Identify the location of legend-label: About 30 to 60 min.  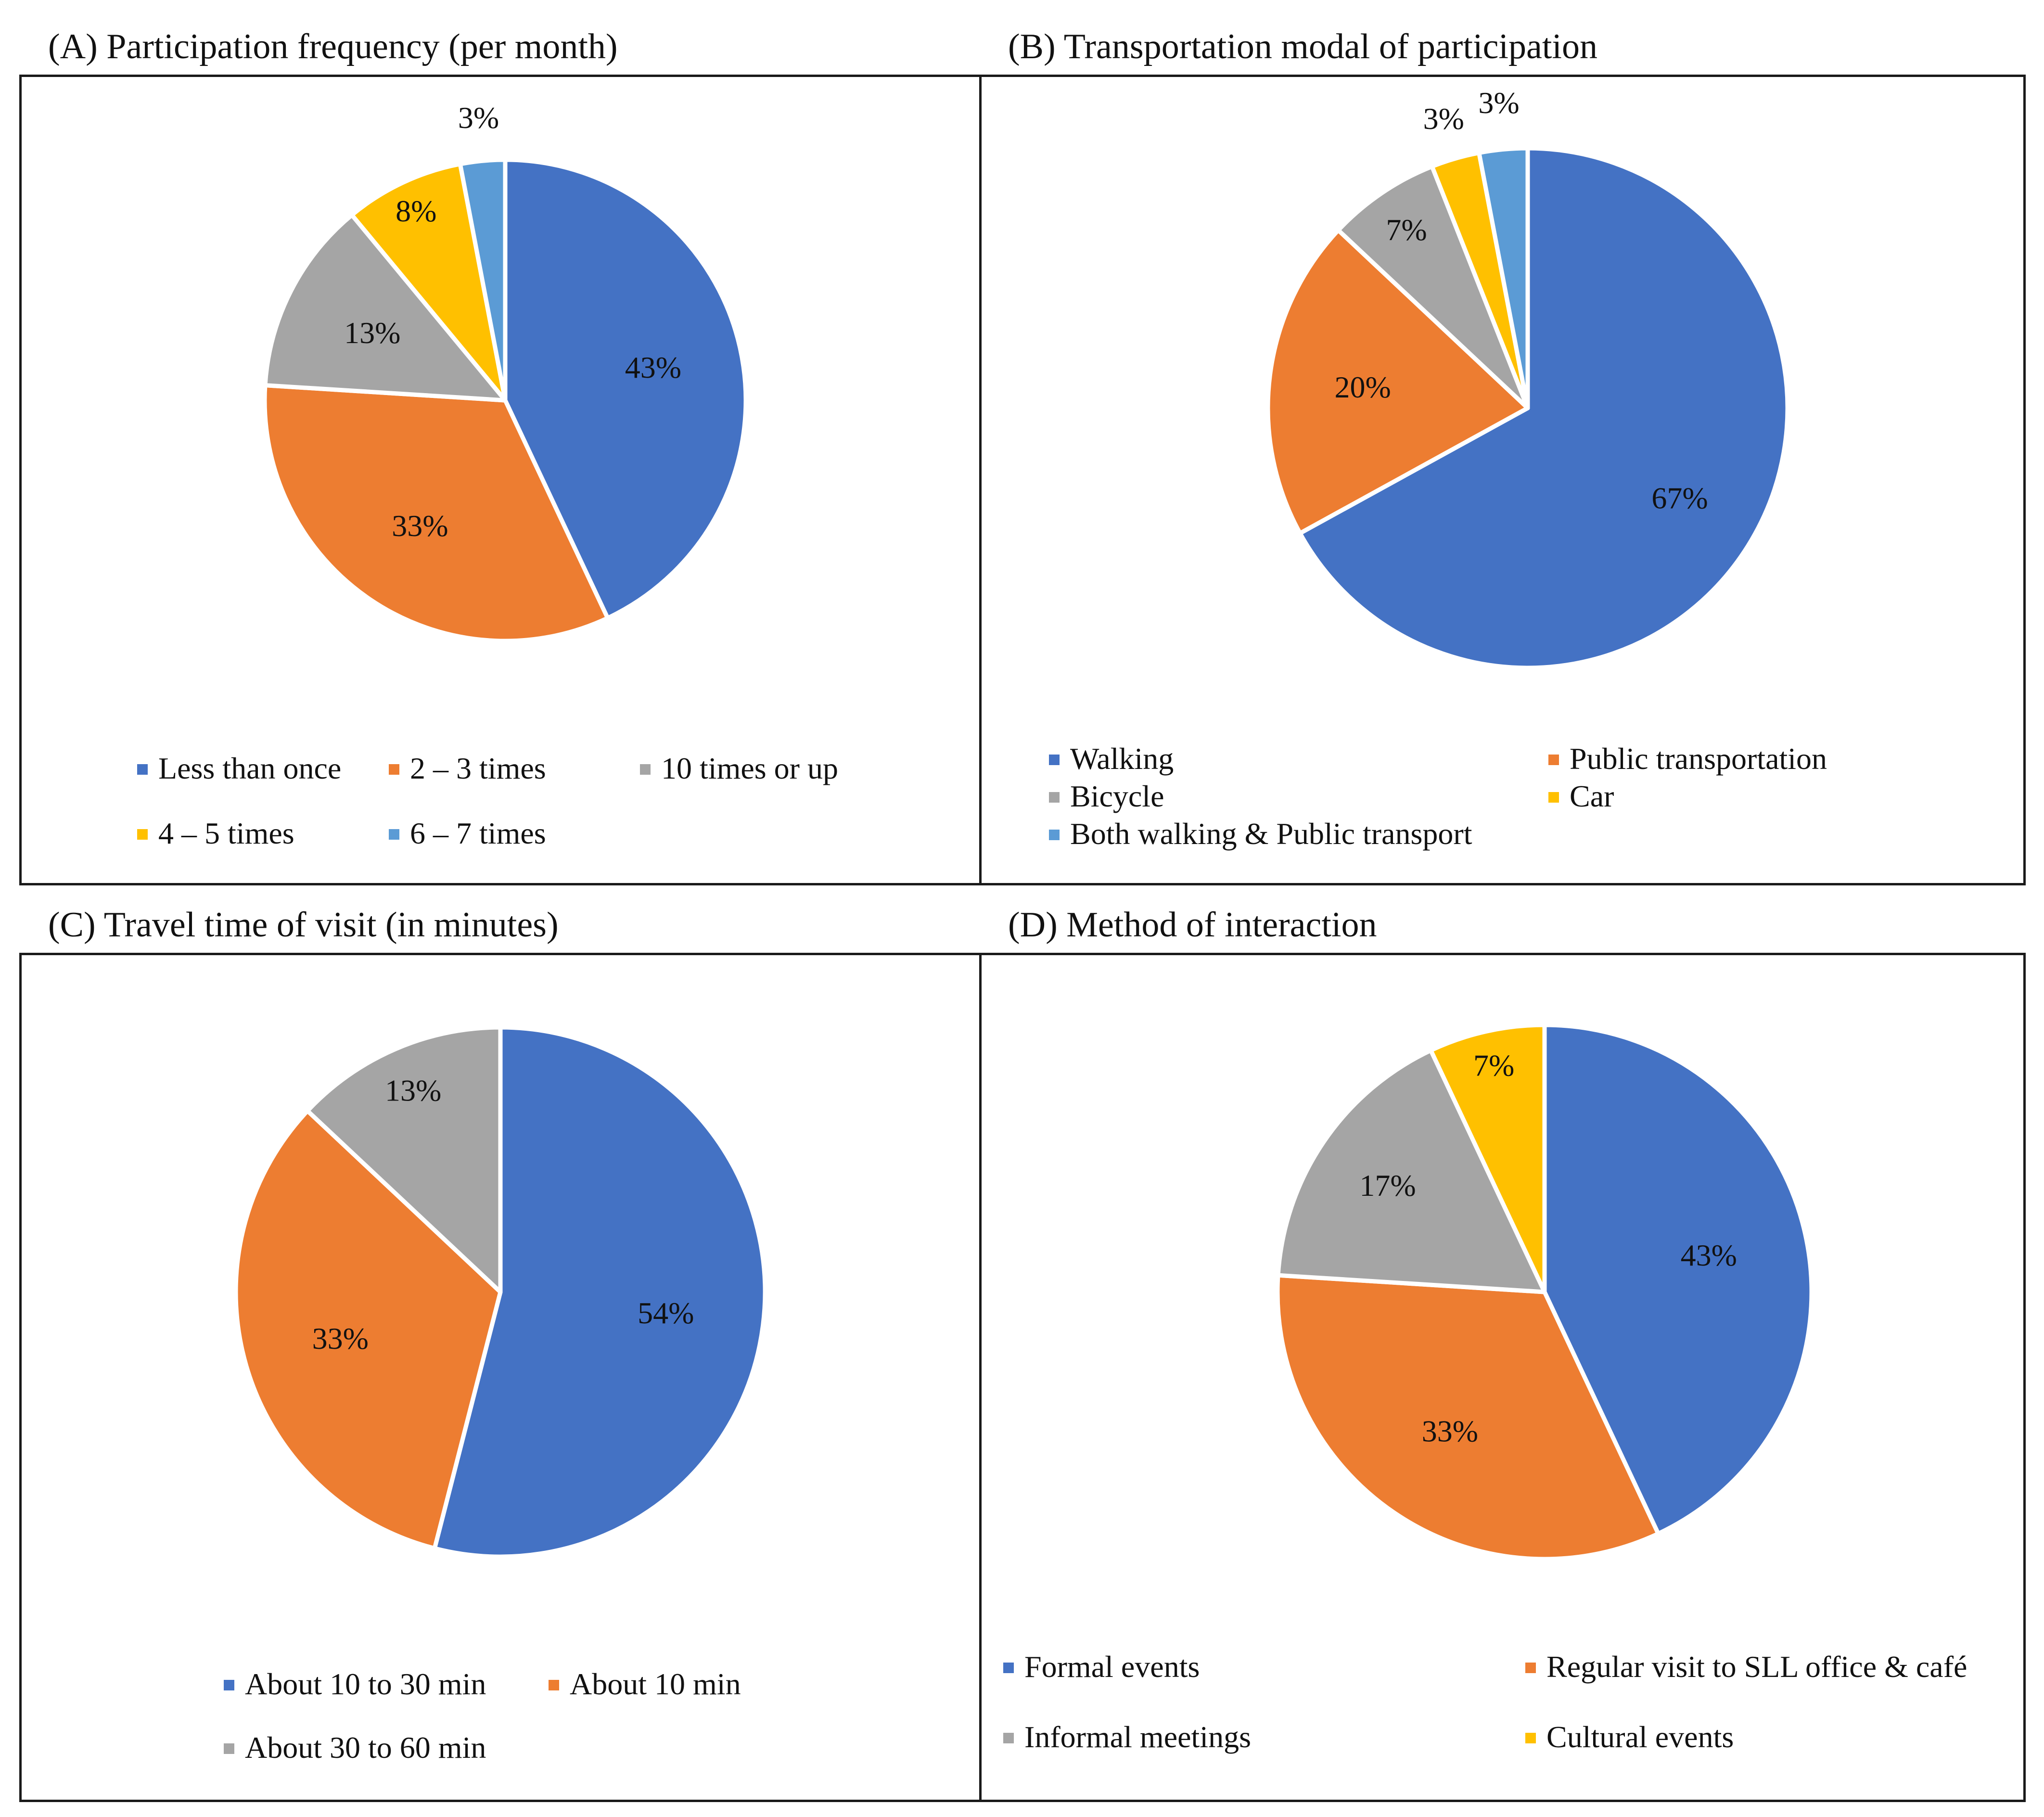
(365, 1747).